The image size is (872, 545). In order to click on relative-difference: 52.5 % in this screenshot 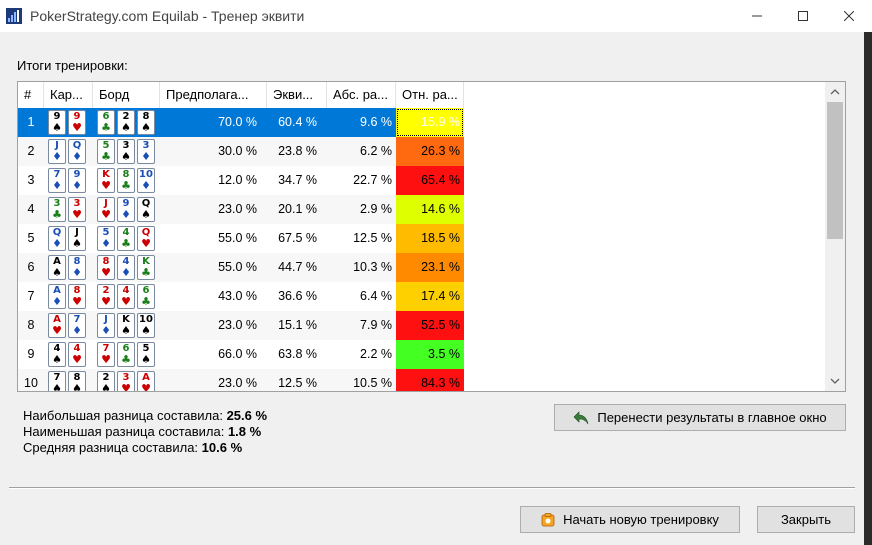, I will do `click(430, 325)`.